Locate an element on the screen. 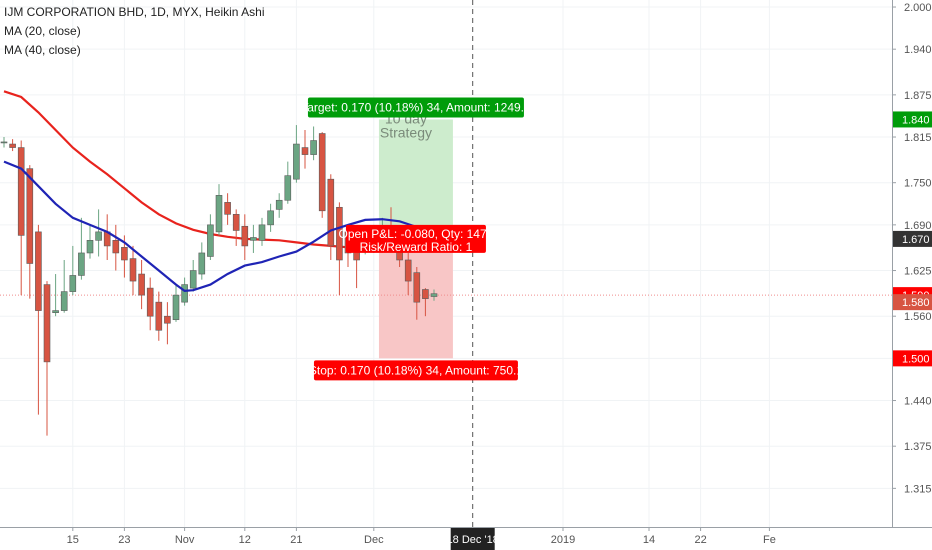  cursor-date-label: 18 Dec '18 is located at coordinates (473, 539).